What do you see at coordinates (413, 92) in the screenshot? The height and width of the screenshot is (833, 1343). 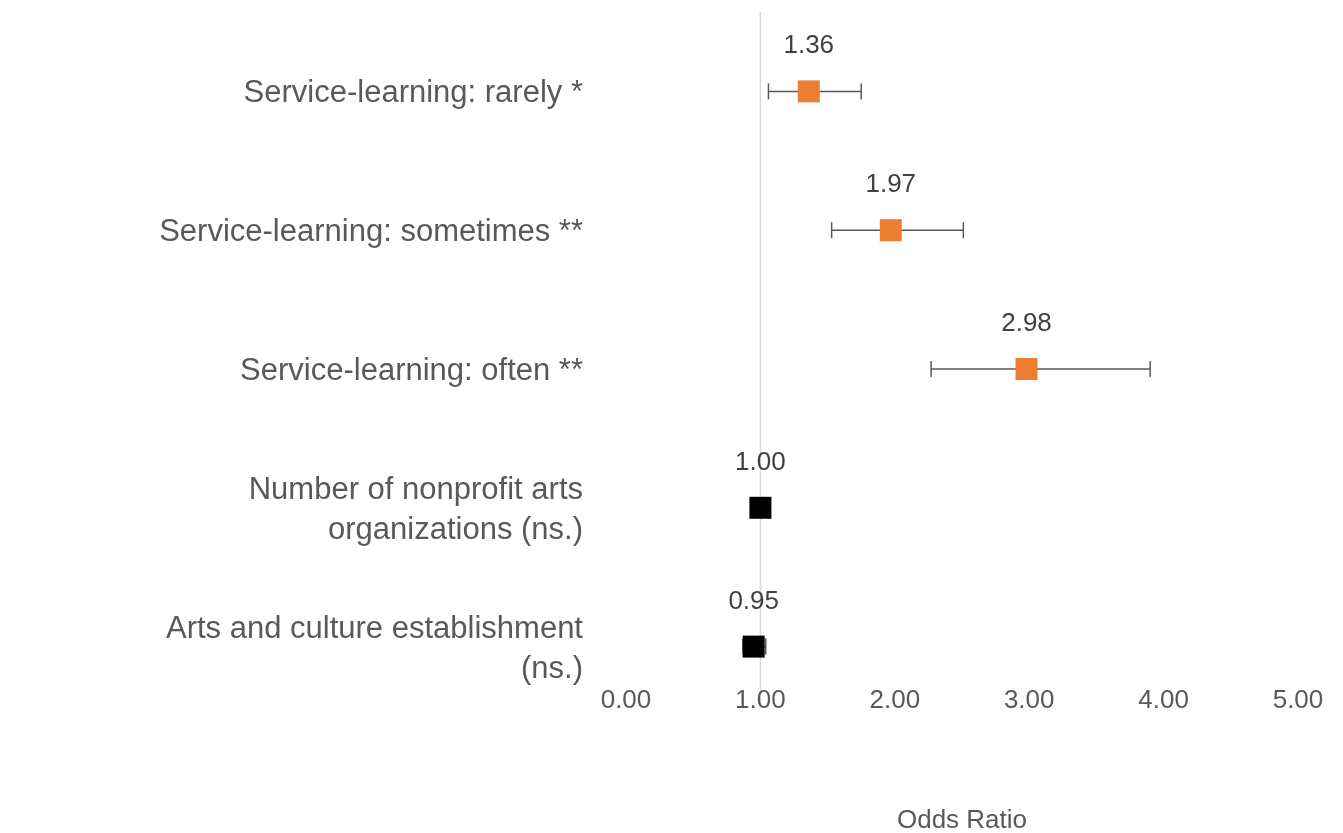 I see `y-tick-label: Service-learning: rarely *` at bounding box center [413, 92].